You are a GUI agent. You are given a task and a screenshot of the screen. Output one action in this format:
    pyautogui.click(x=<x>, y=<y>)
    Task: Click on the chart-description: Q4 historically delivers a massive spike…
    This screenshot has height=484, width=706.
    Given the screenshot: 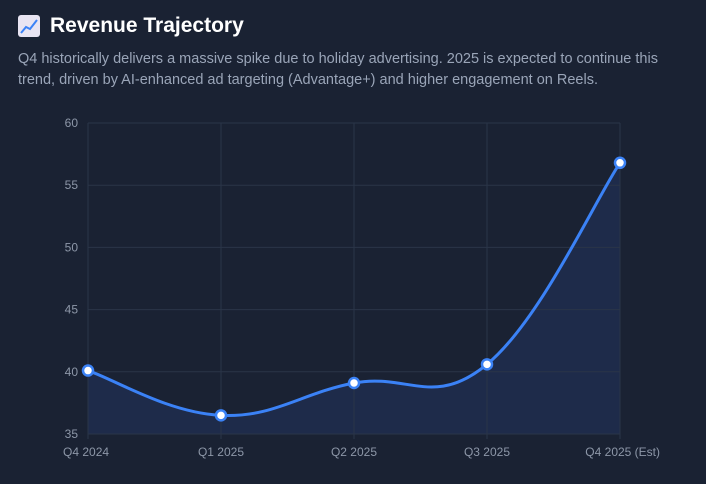 What is the action you would take?
    pyautogui.click(x=338, y=69)
    